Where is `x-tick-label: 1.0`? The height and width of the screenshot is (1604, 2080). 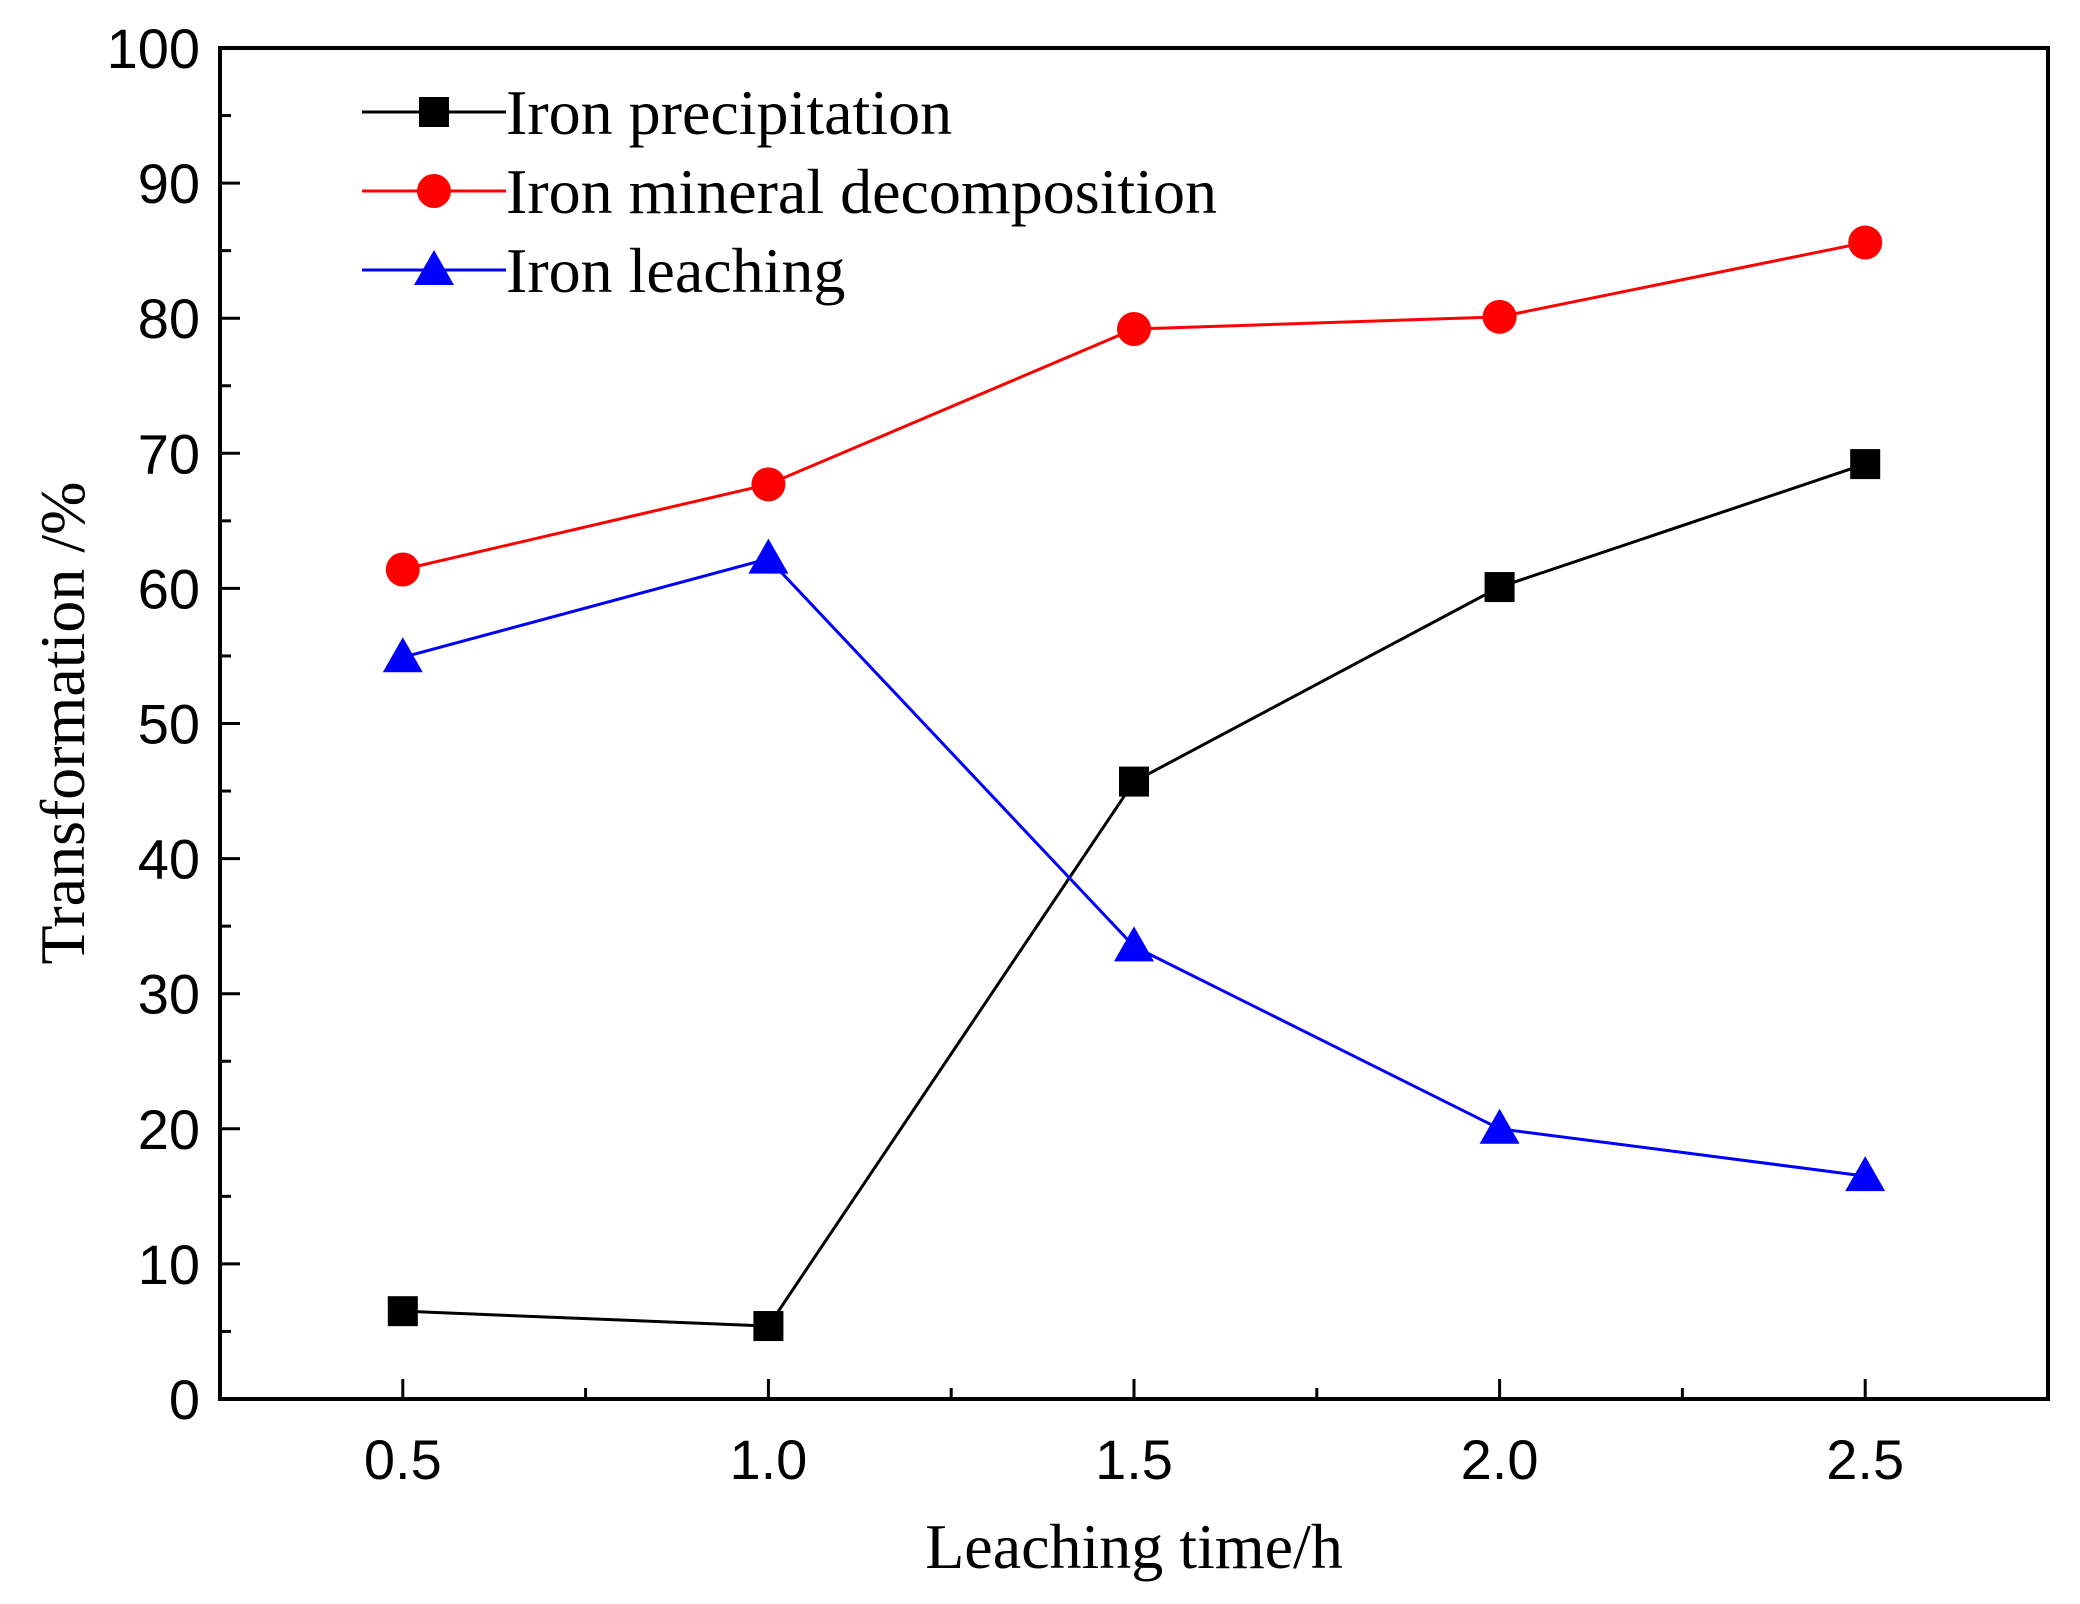 x-tick-label: 1.0 is located at coordinates (768, 1459).